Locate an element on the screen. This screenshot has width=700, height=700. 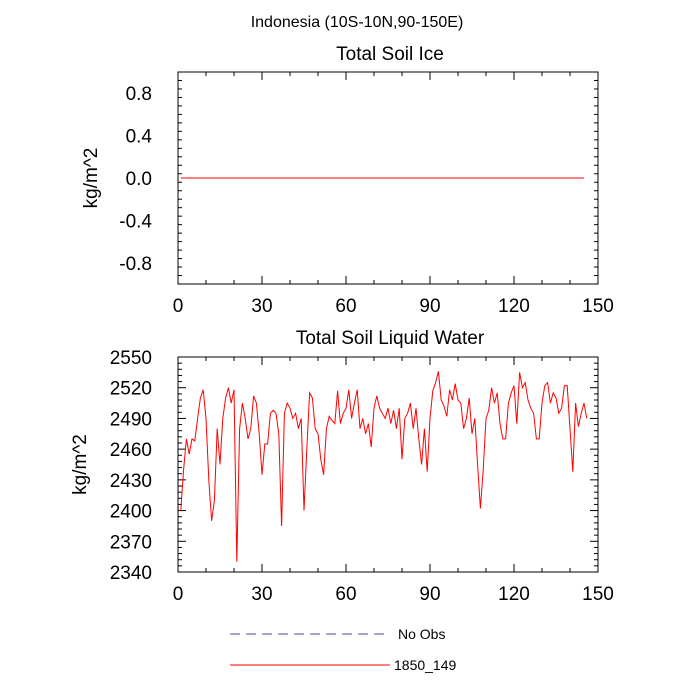
legend: No Obs 1850_149 is located at coordinates (343, 649).